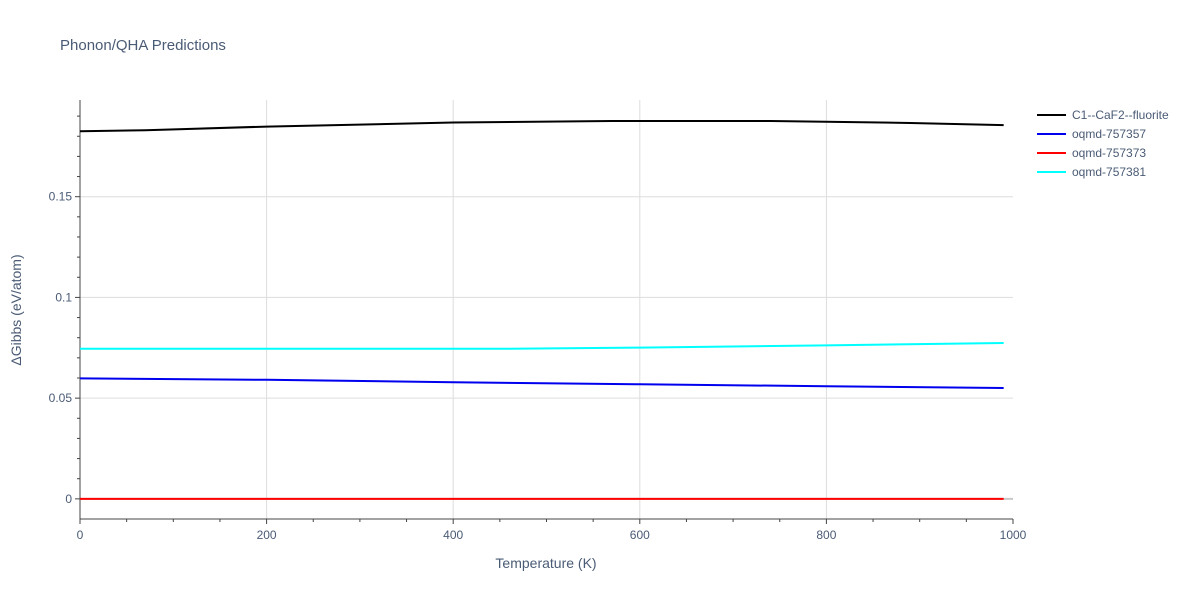  What do you see at coordinates (61, 398) in the screenshot?
I see `y-tick-label: 0.05` at bounding box center [61, 398].